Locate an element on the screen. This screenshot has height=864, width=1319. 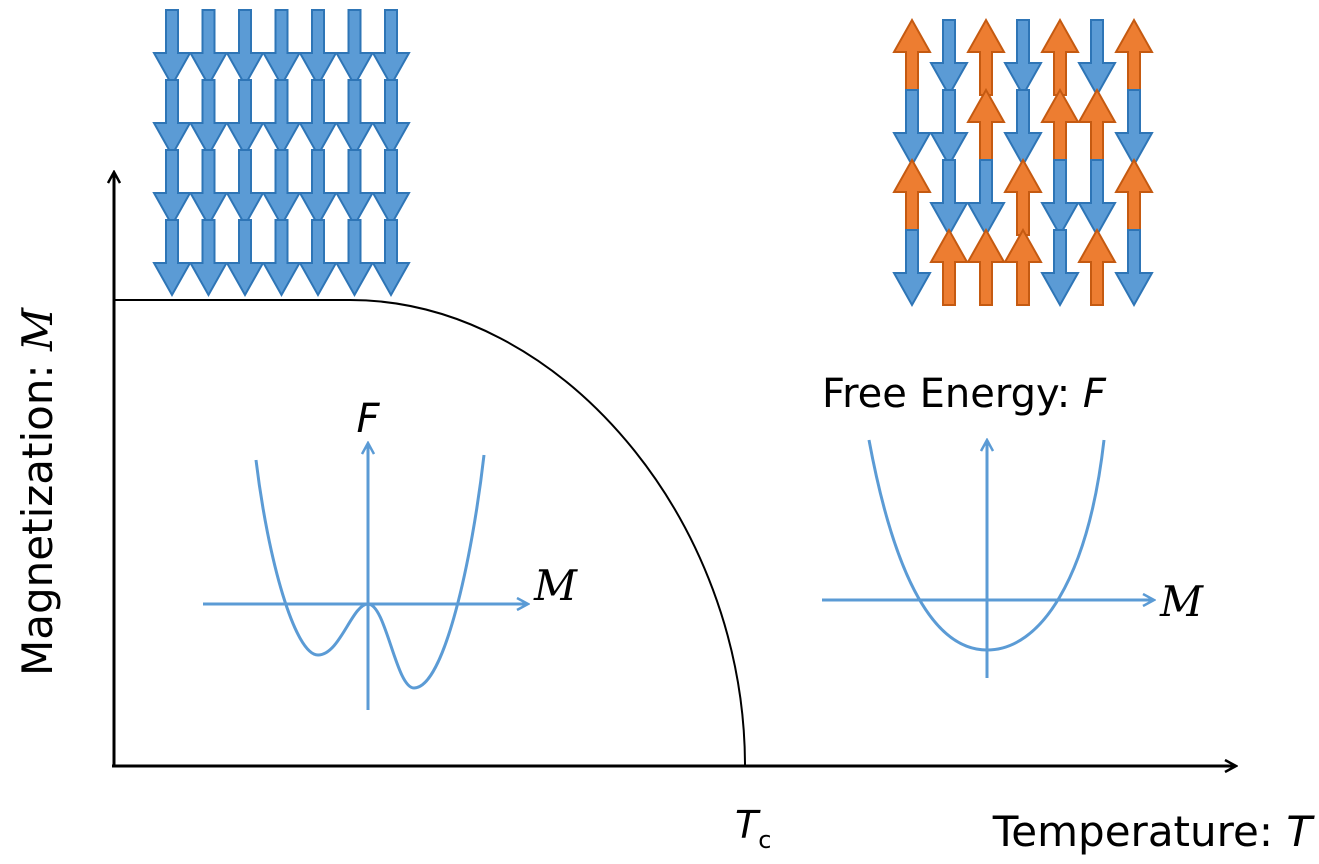
disordered-spin-lattice is located at coordinates (1023, 162).